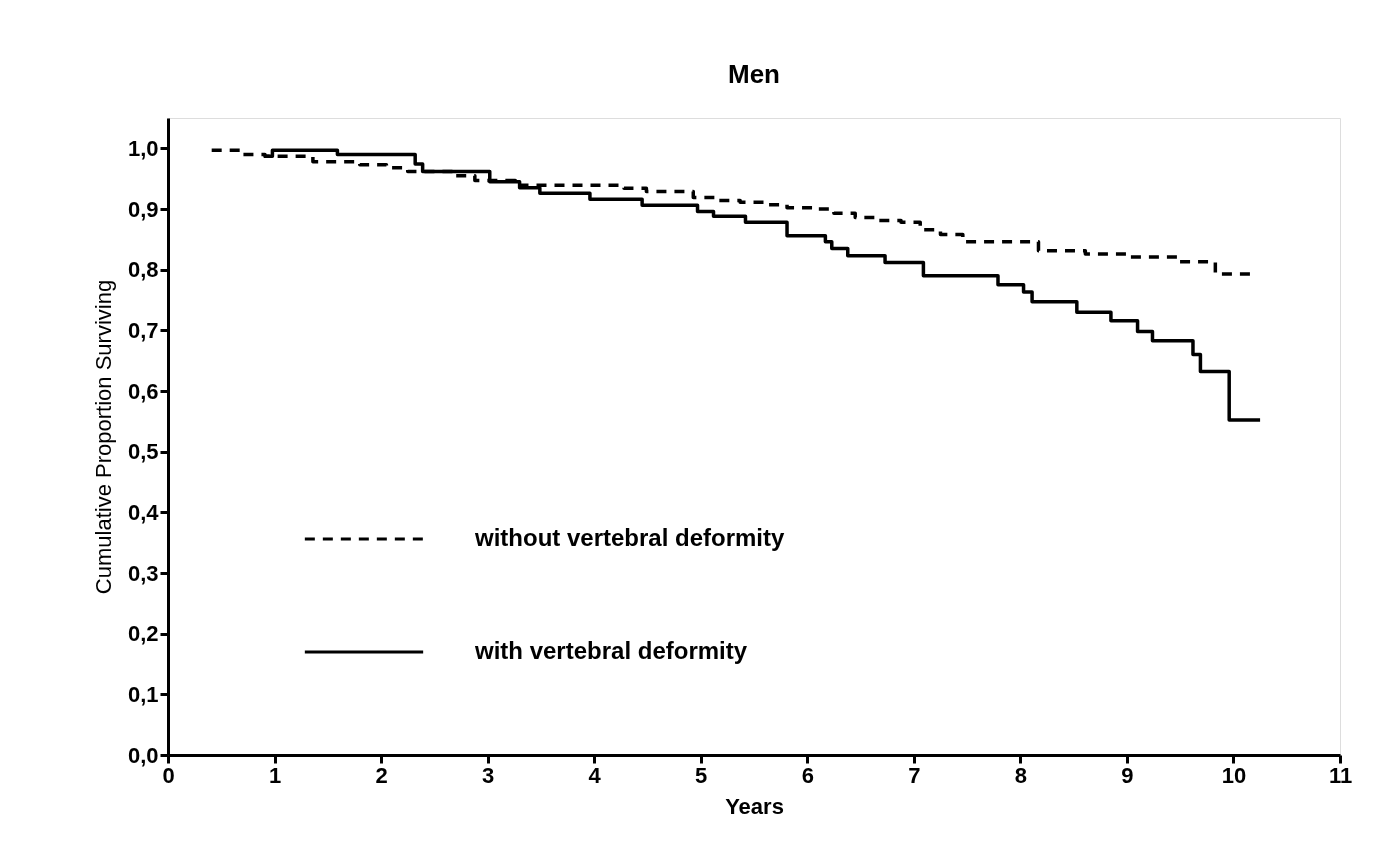 The height and width of the screenshot is (850, 1391). Describe the element at coordinates (143, 330) in the screenshot. I see `y-tick-label: 0,7` at that location.